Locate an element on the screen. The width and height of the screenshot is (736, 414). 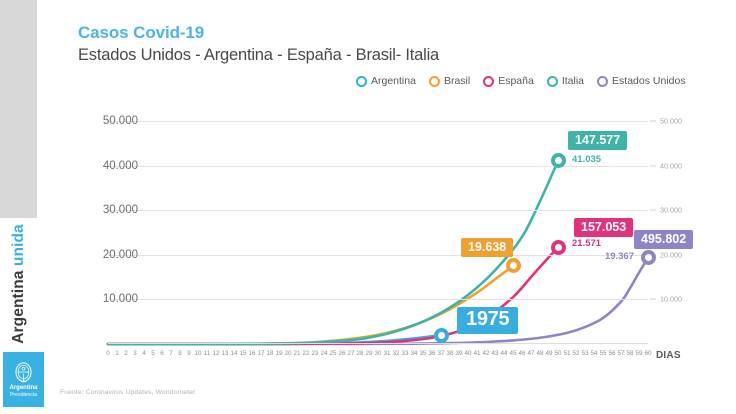
x-tick-label: 5 is located at coordinates (153, 353).